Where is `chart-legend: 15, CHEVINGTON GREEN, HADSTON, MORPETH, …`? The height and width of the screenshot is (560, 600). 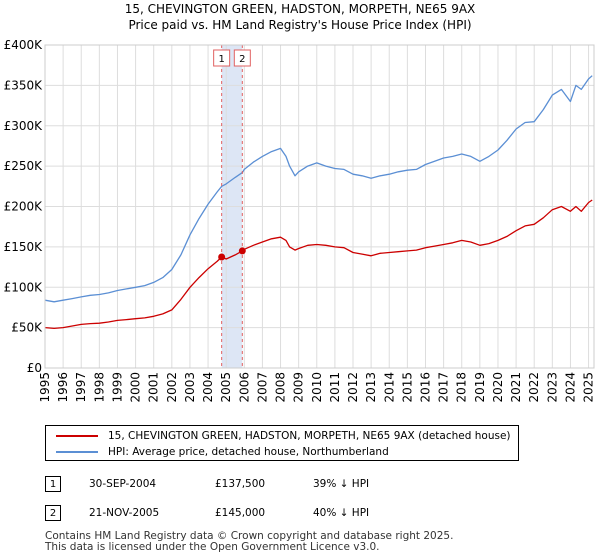
chart-legend: 15, CHEVINGTON GREEN, HADSTON, MORPETH, … is located at coordinates (282, 443).